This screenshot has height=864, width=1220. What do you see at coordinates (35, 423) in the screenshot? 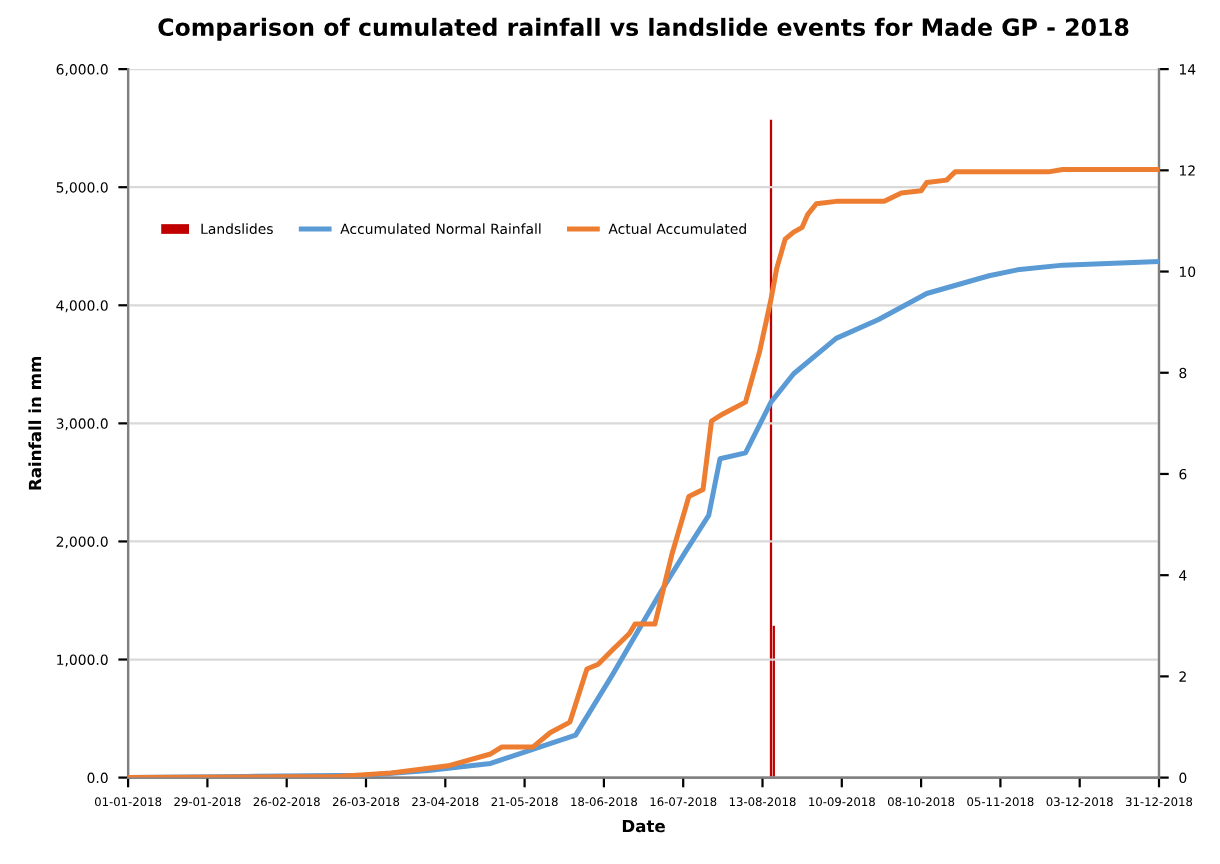
I see `y-axis-title: Rainfall in mm` at bounding box center [35, 423].